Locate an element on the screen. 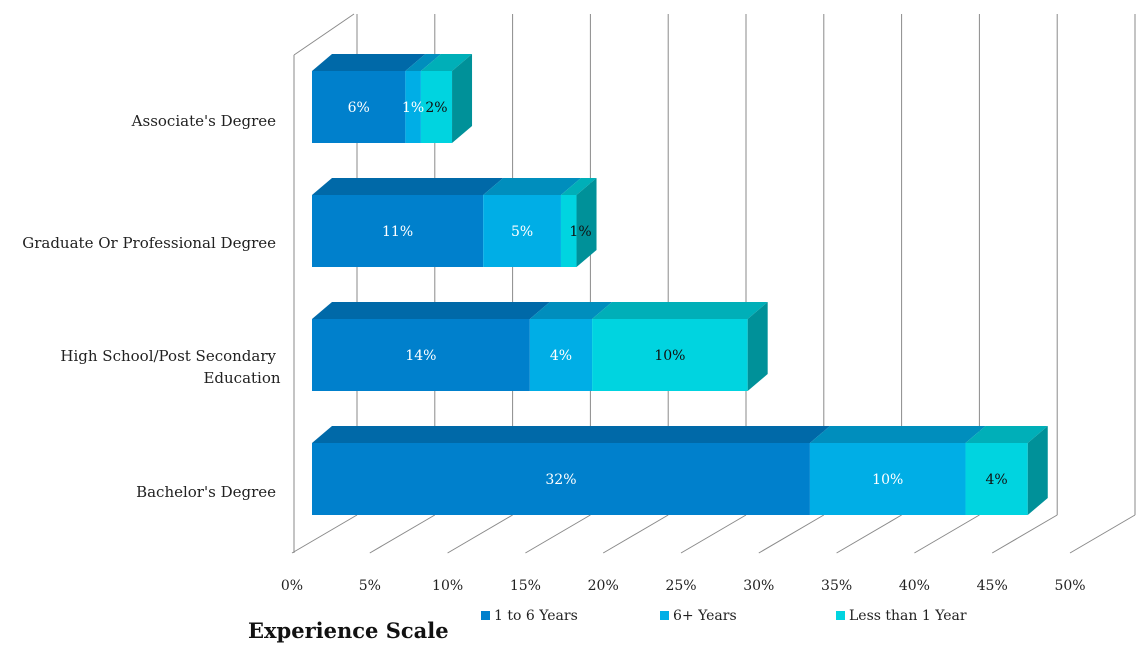 The height and width of the screenshot is (648, 1141). x-tick-label: 35% is located at coordinates (836, 586).